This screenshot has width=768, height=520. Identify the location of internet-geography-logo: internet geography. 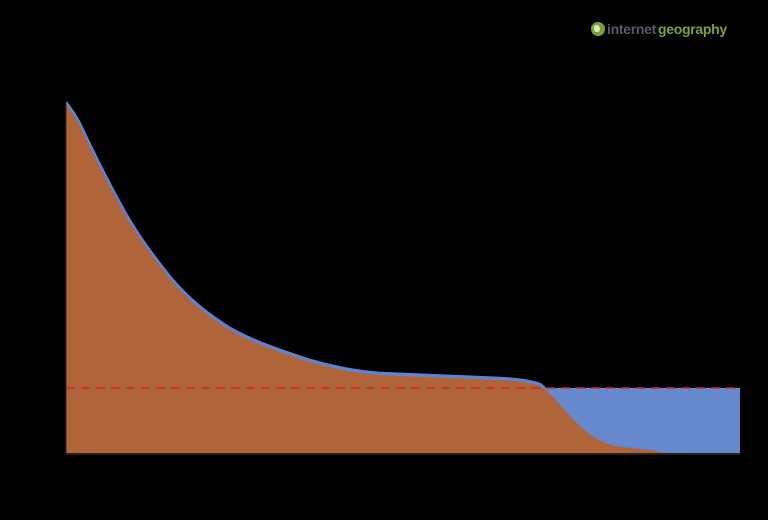
(659, 29).